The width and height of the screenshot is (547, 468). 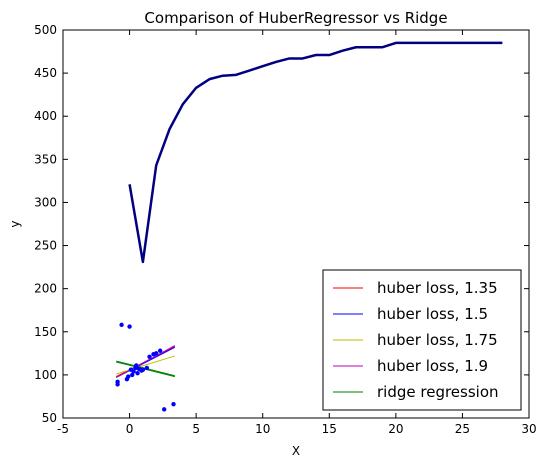 I want to click on y-tick-label: 200, so click(x=45, y=289).